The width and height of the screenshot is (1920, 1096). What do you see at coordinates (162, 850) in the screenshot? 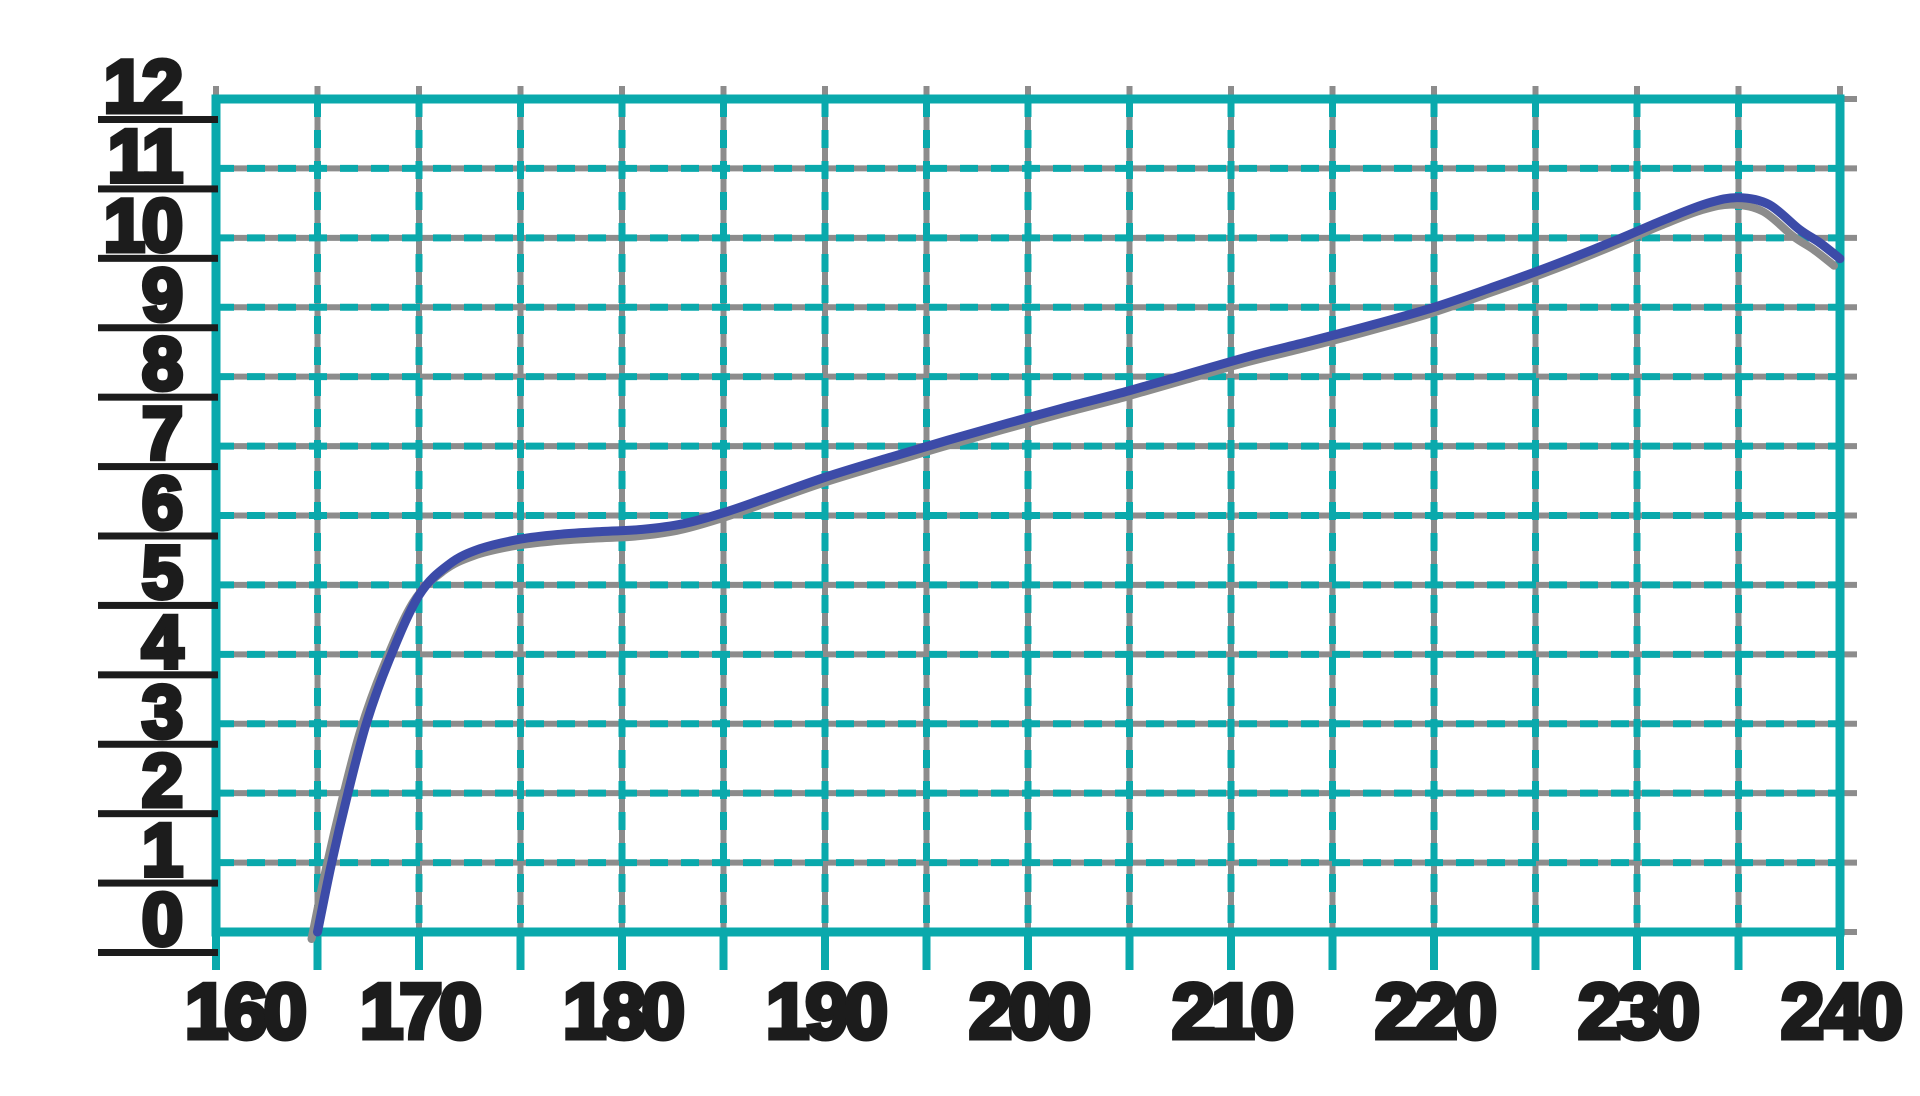
I see `y-tick-label: 1` at bounding box center [162, 850].